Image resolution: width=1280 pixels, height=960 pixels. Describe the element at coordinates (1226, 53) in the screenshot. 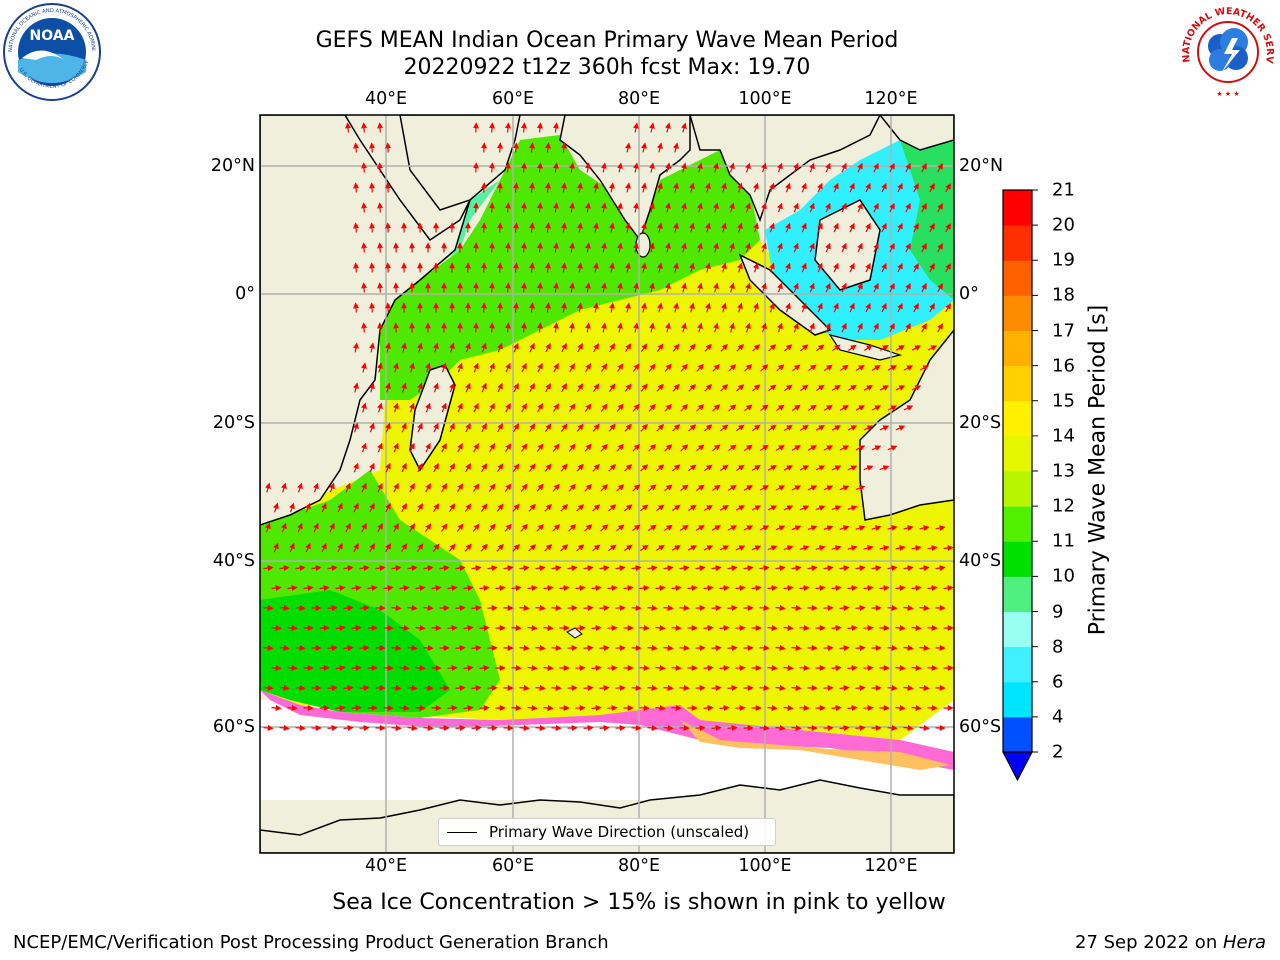

I see `nws-logo: NATIONAL WEATHER SERVICE ★ ★ ★` at that location.